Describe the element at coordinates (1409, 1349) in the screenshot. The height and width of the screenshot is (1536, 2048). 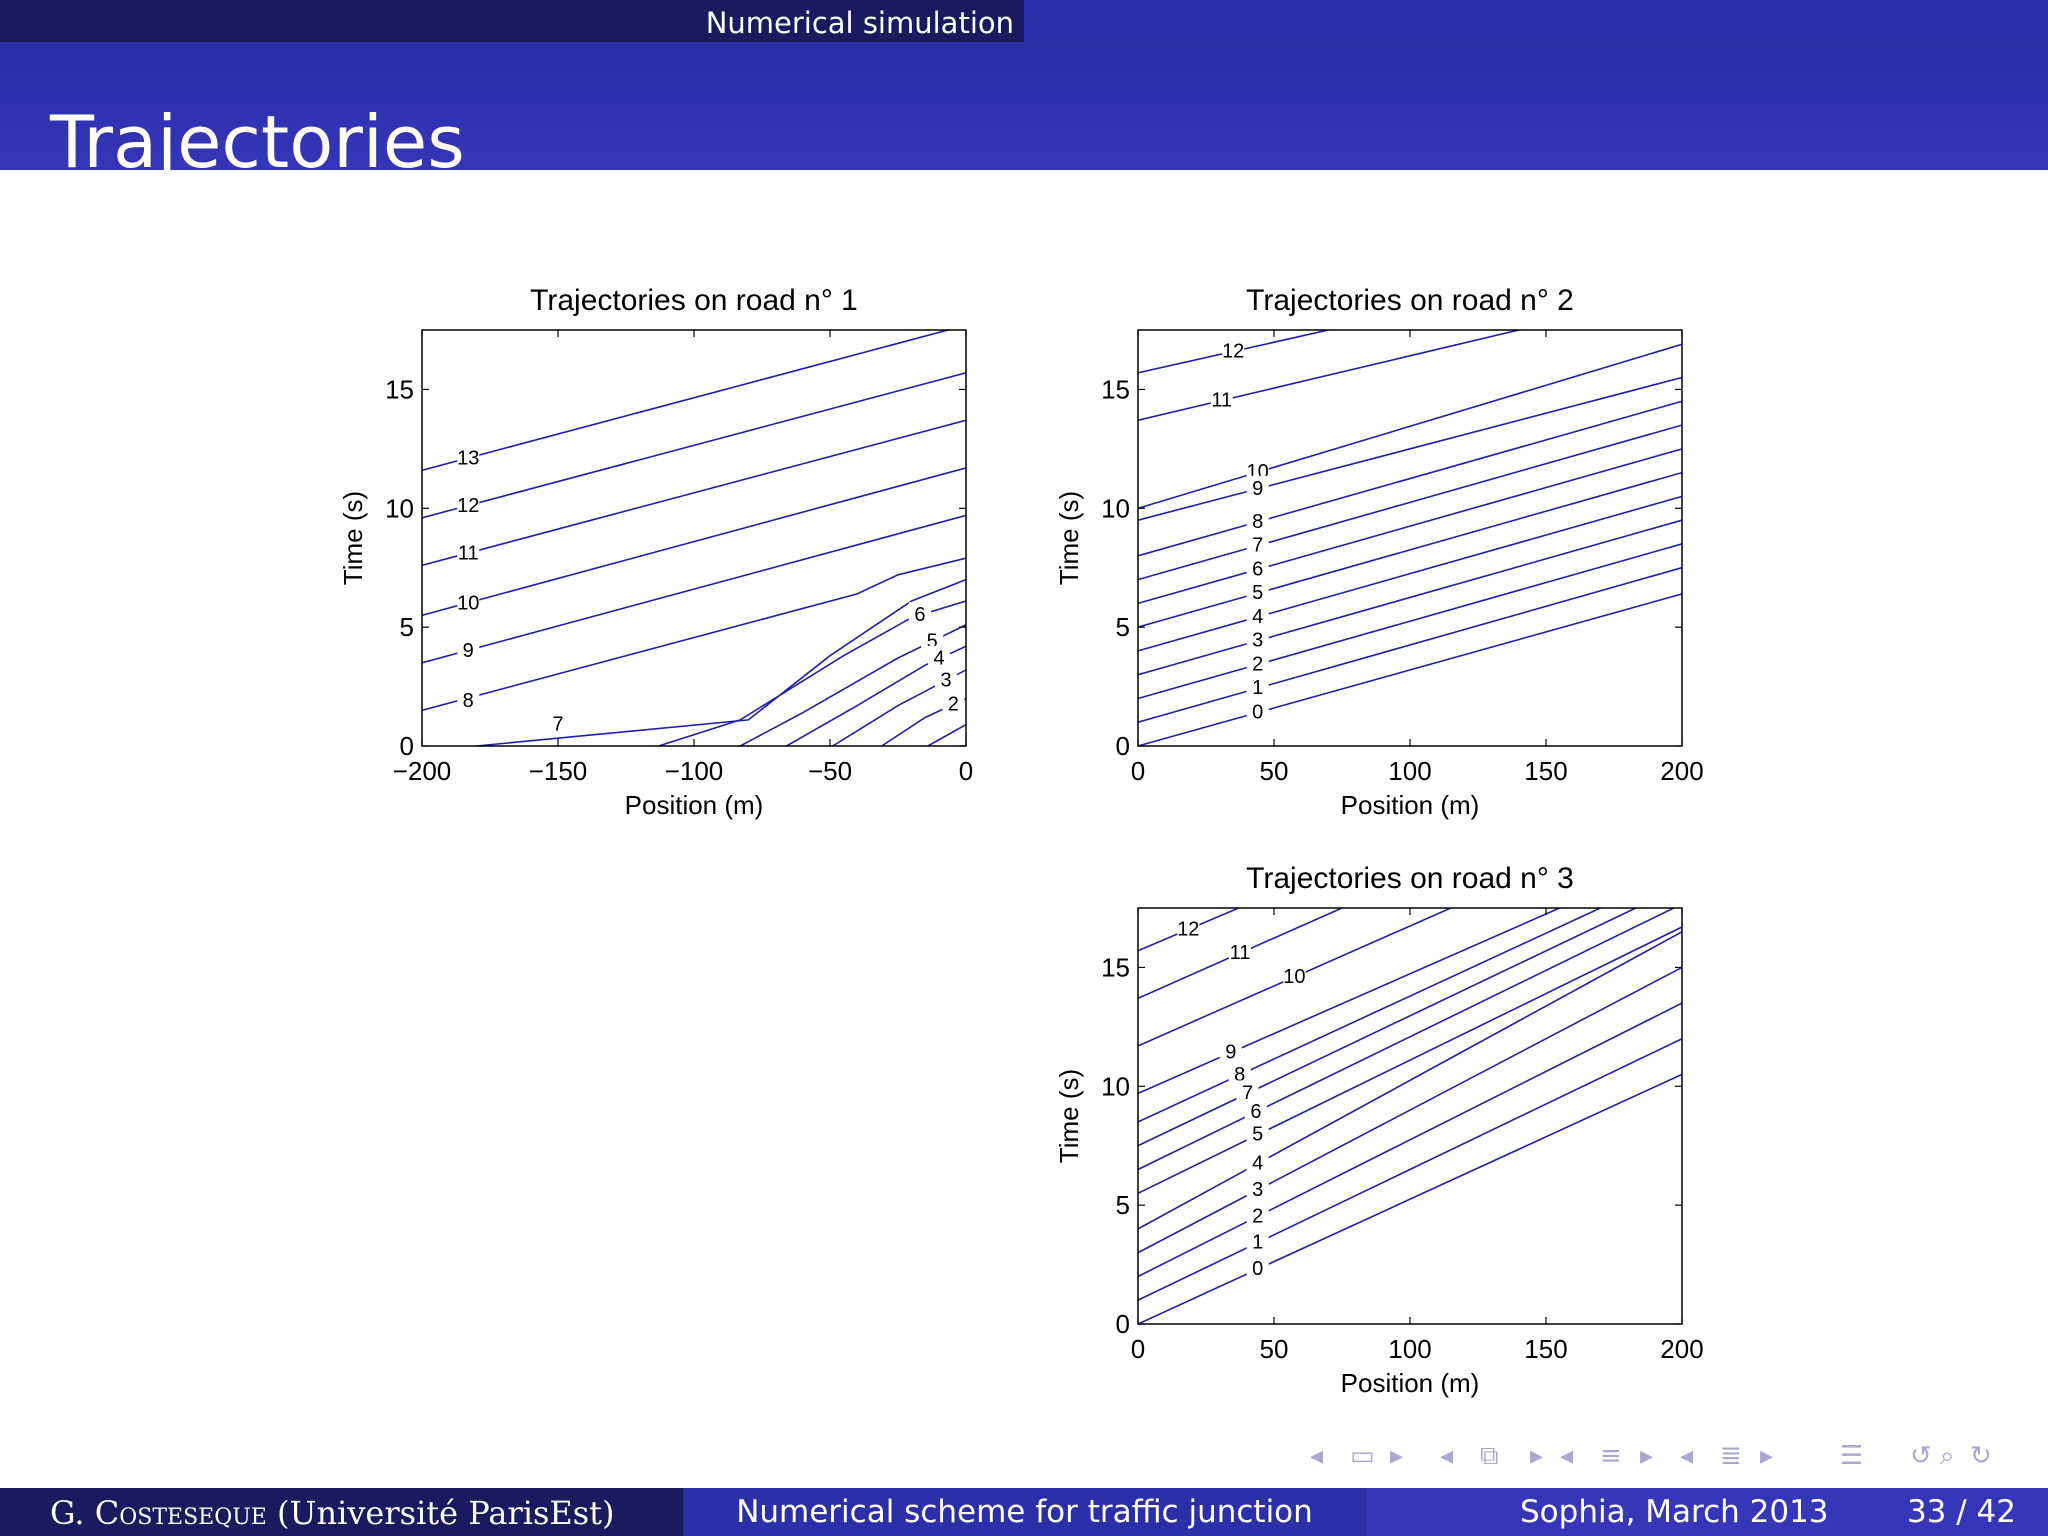
I see `x-tick-label: 100` at that location.